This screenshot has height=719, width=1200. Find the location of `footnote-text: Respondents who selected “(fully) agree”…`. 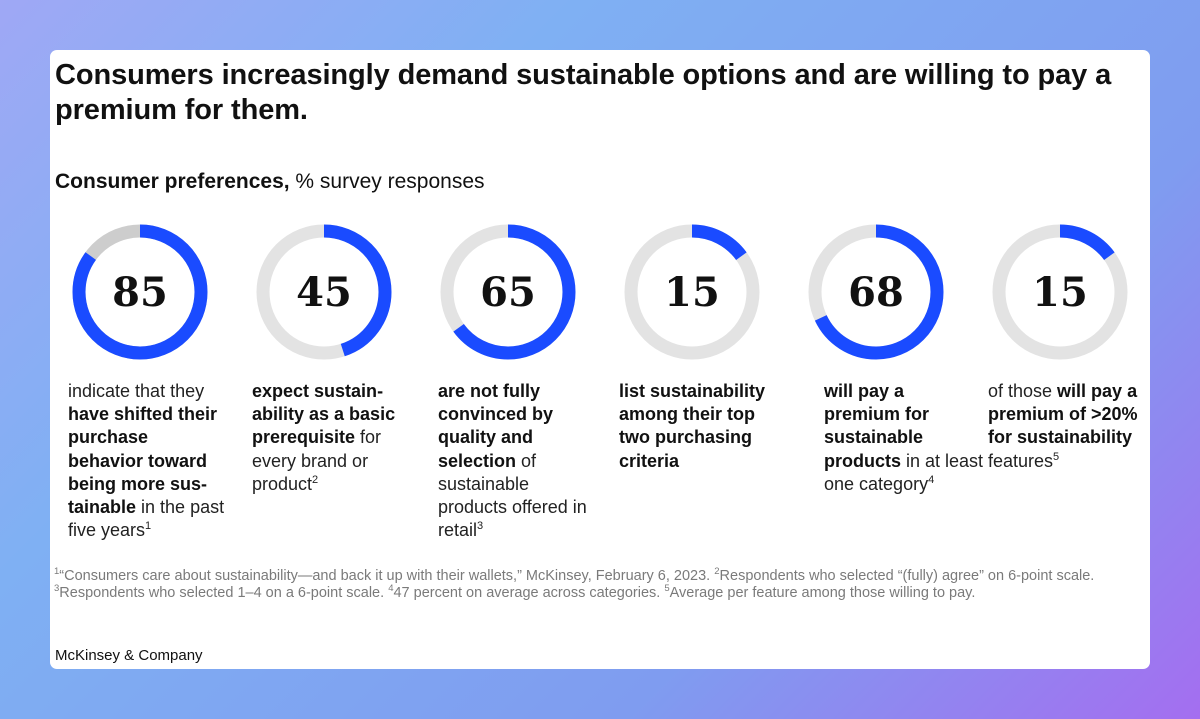

footnote-text: Respondents who selected “(fully) agree”… is located at coordinates (907, 576).